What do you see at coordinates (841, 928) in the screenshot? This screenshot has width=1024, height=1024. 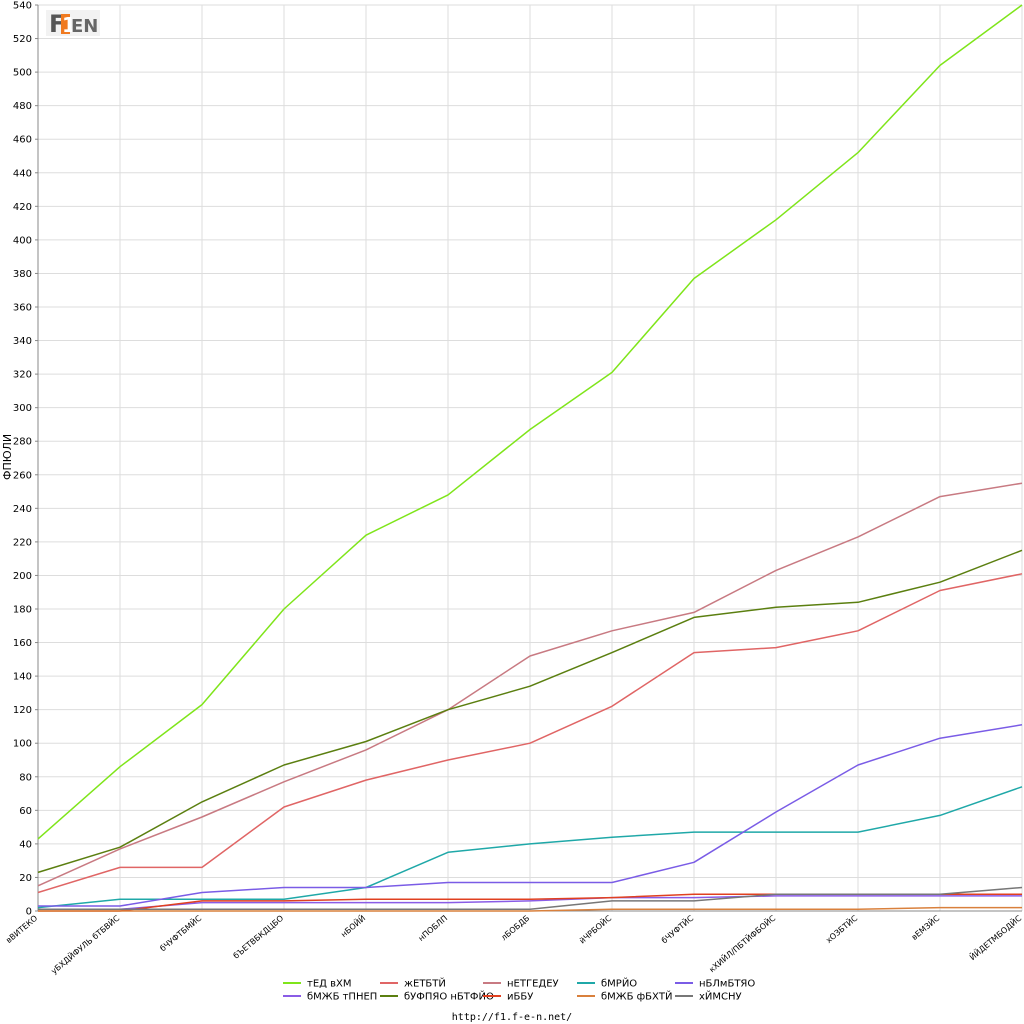 I see `x-tick-label: хОЗБТЙС` at bounding box center [841, 928].